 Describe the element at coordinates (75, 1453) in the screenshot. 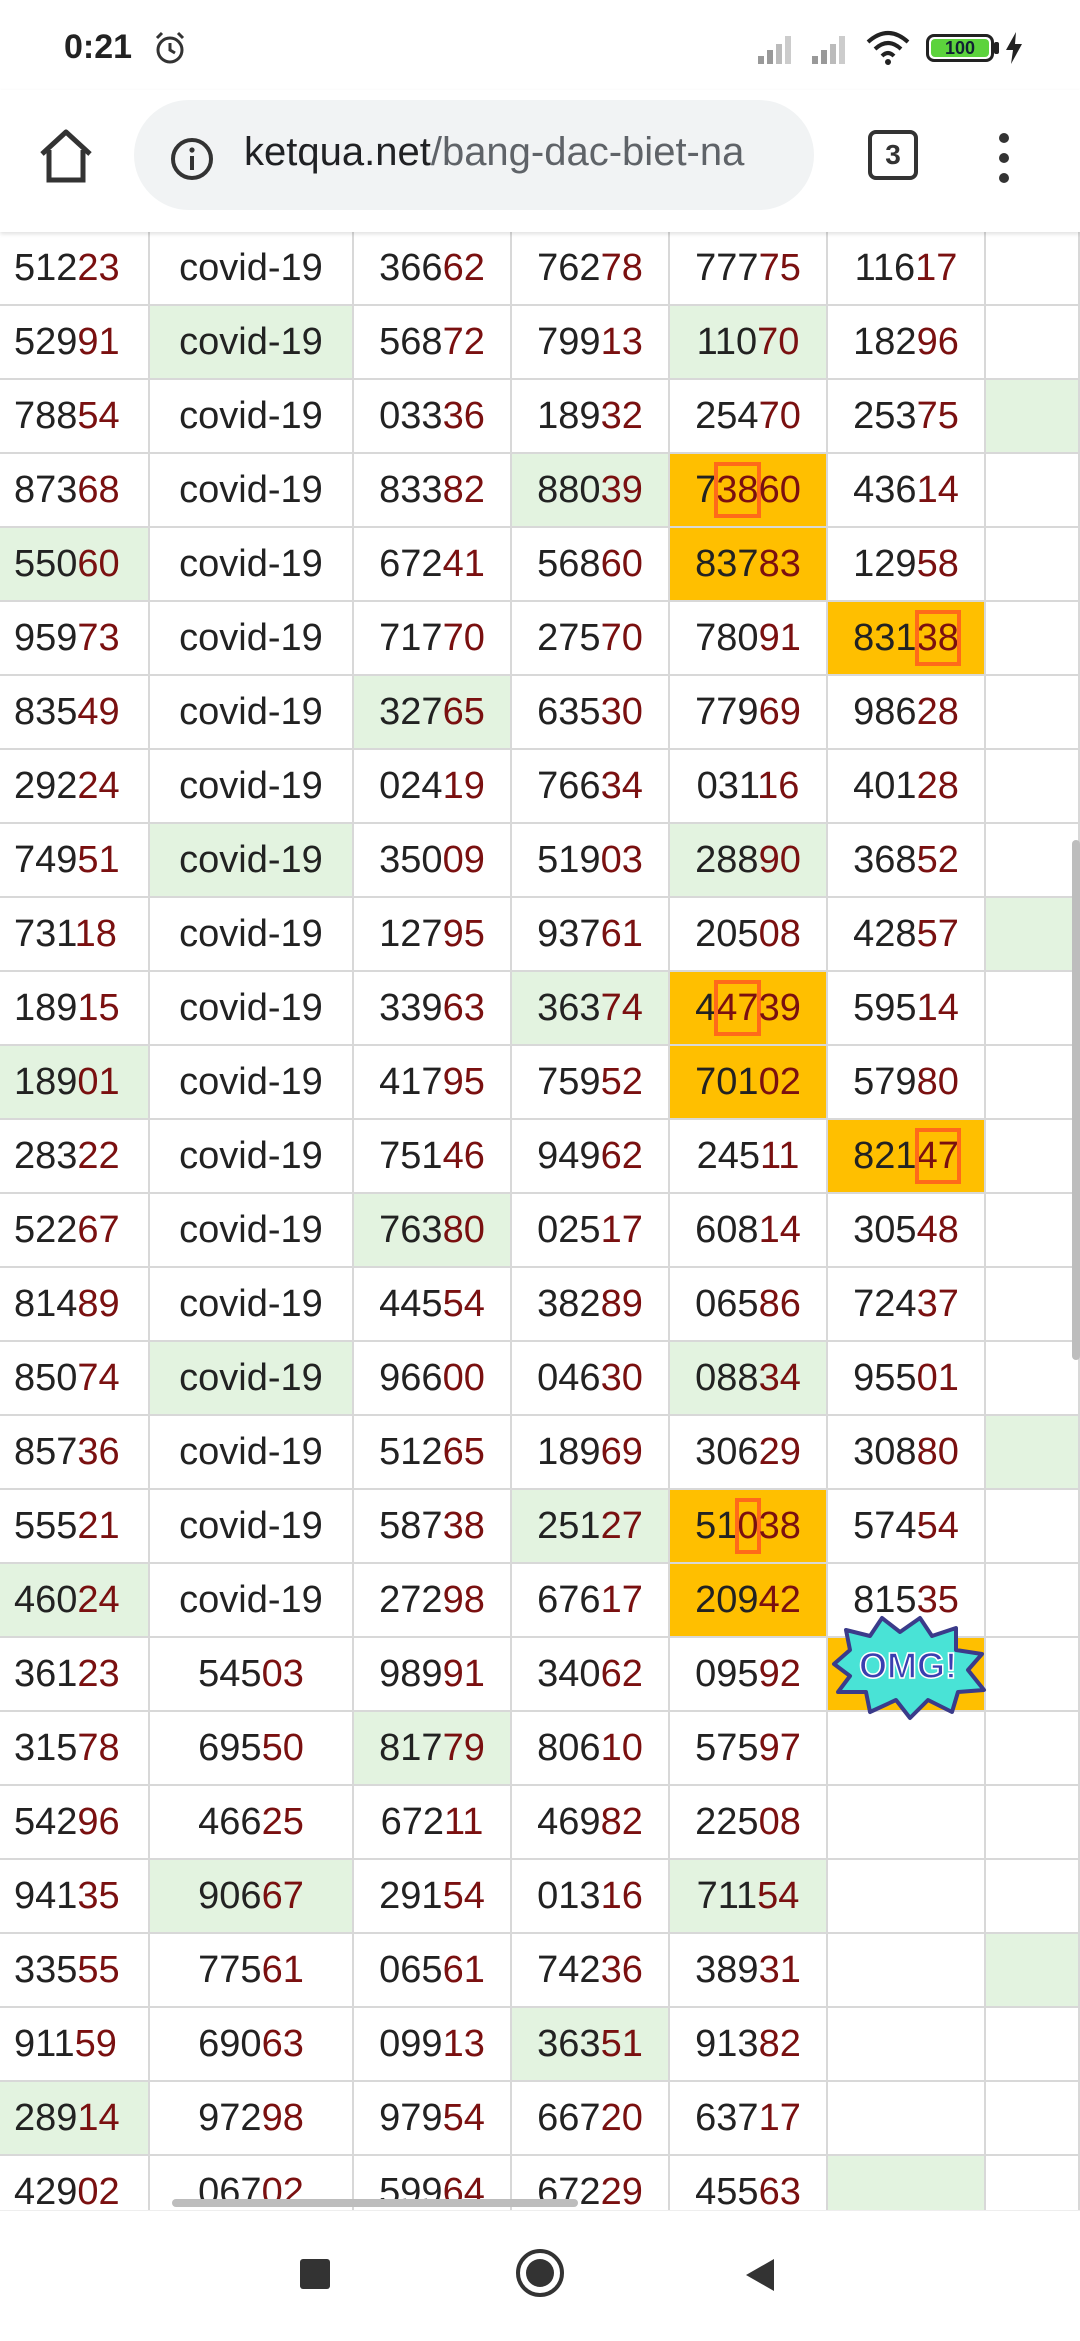

I see `table-cell: 85736` at that location.